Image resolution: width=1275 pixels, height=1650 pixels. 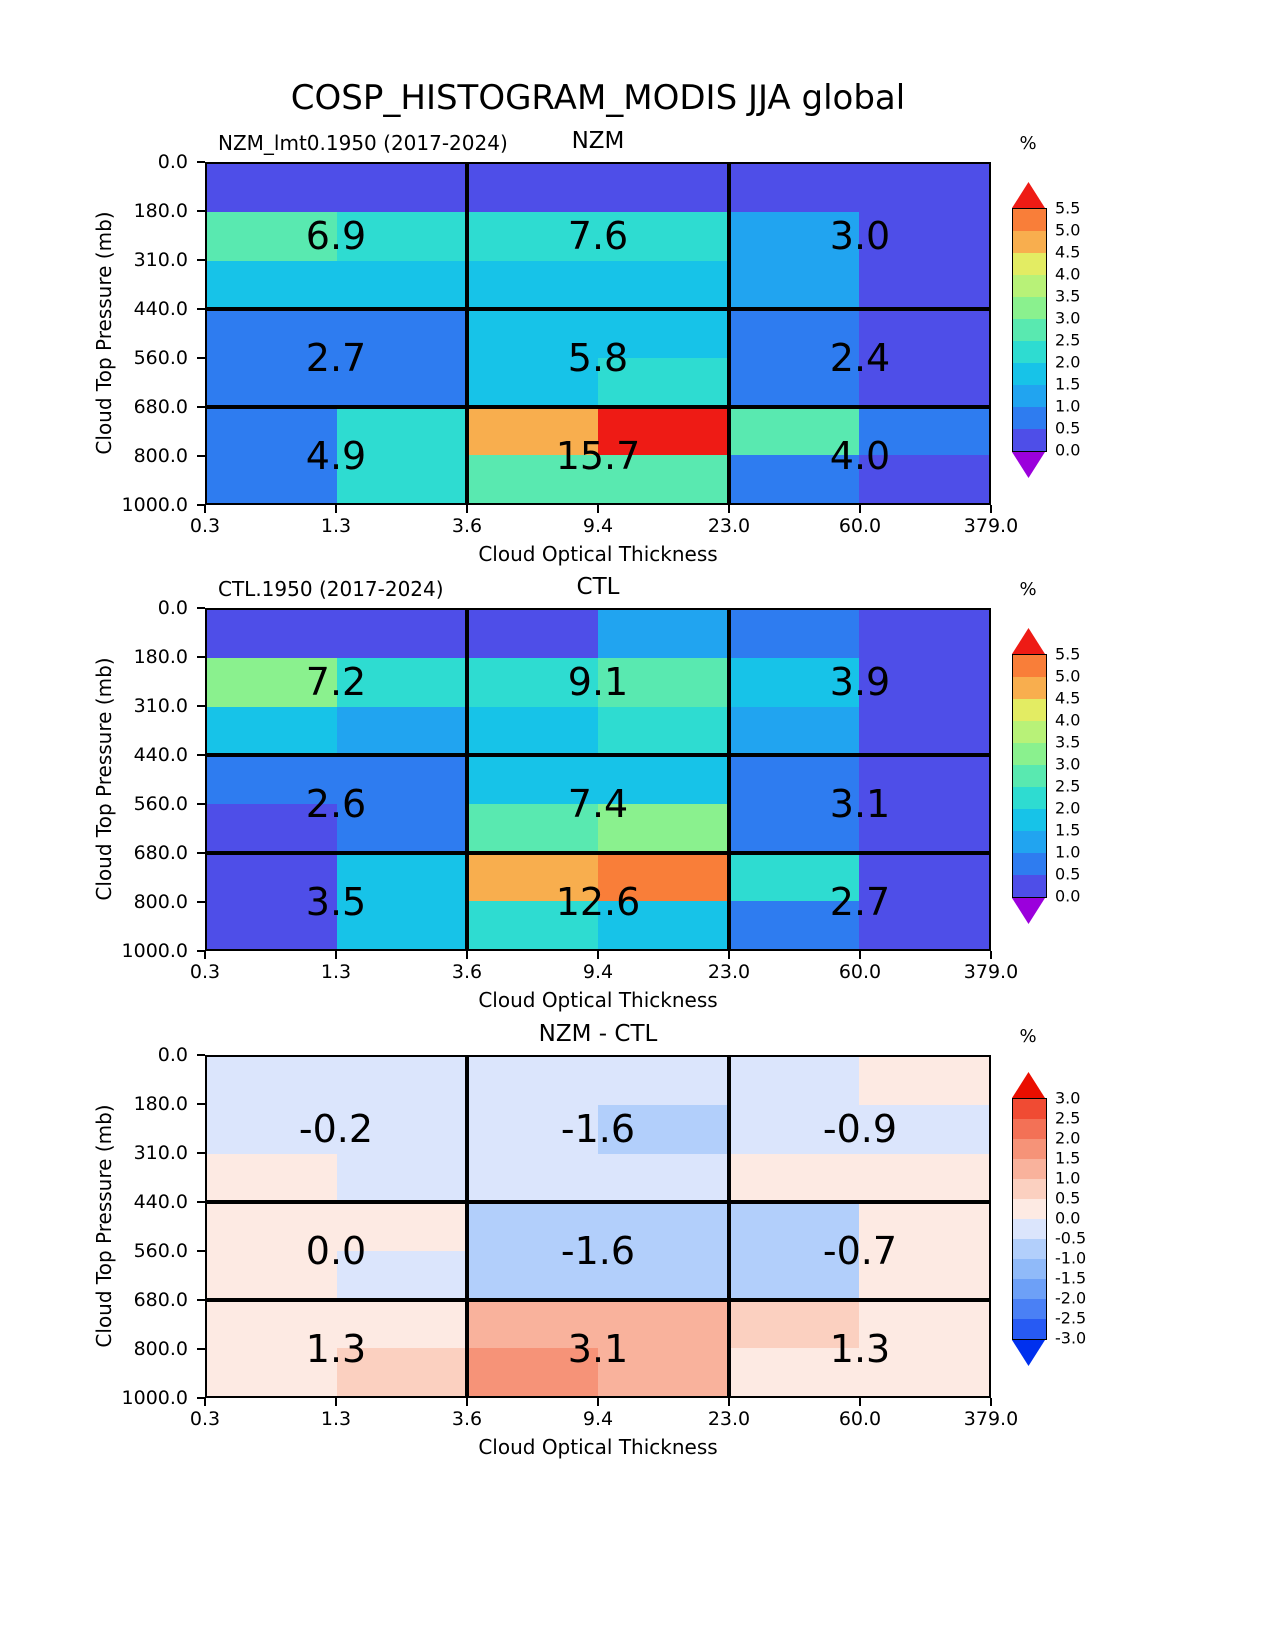 What do you see at coordinates (1068, 874) in the screenshot?
I see `colorbar-tick-label: 0.5` at bounding box center [1068, 874].